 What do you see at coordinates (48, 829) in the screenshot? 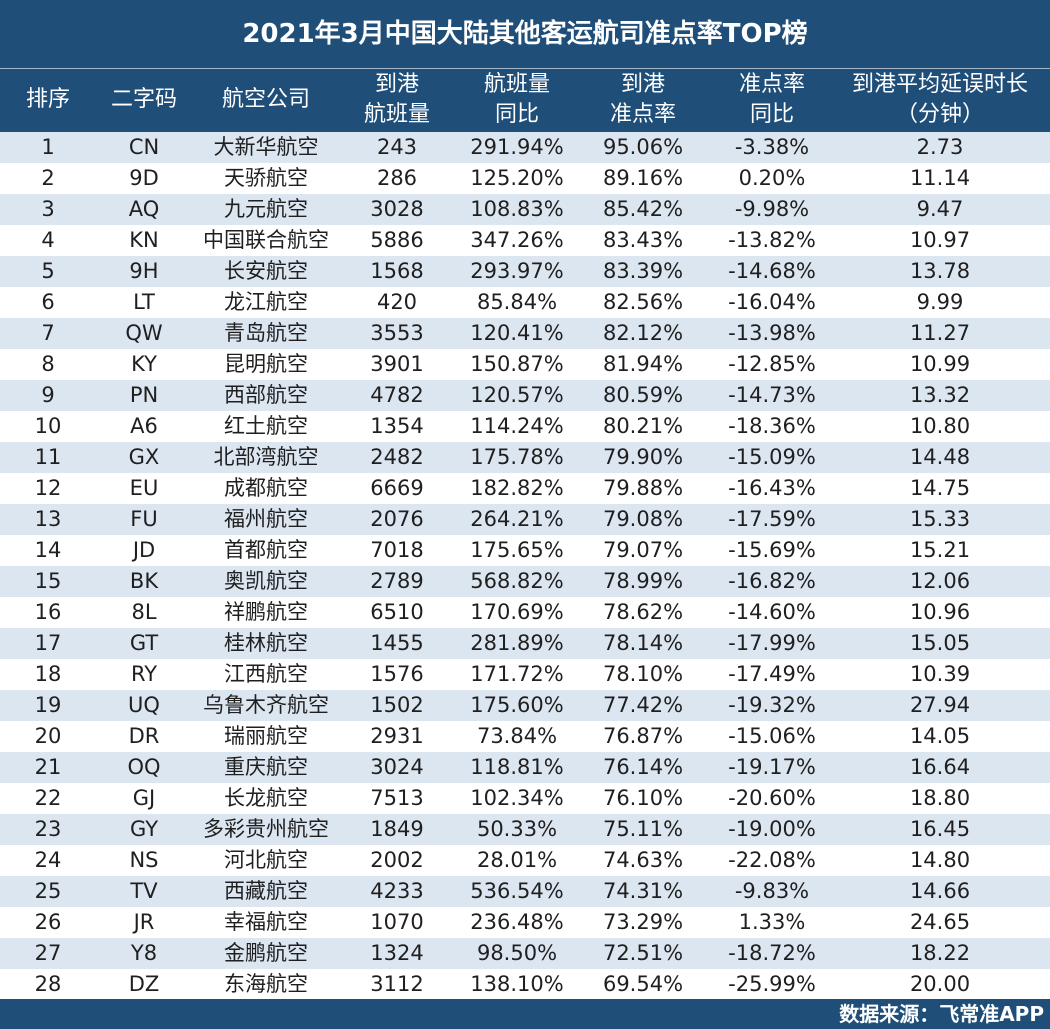
I see `cell-rank: 23` at bounding box center [48, 829].